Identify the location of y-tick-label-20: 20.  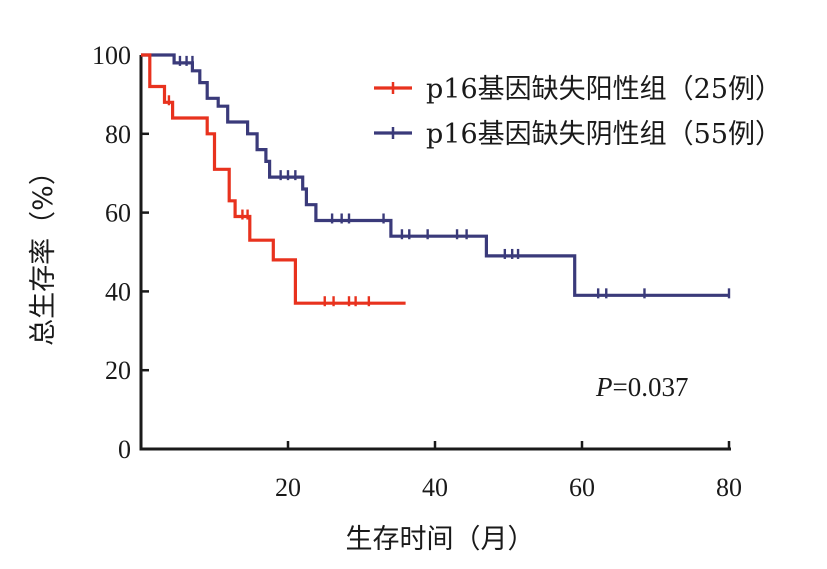
(118, 370).